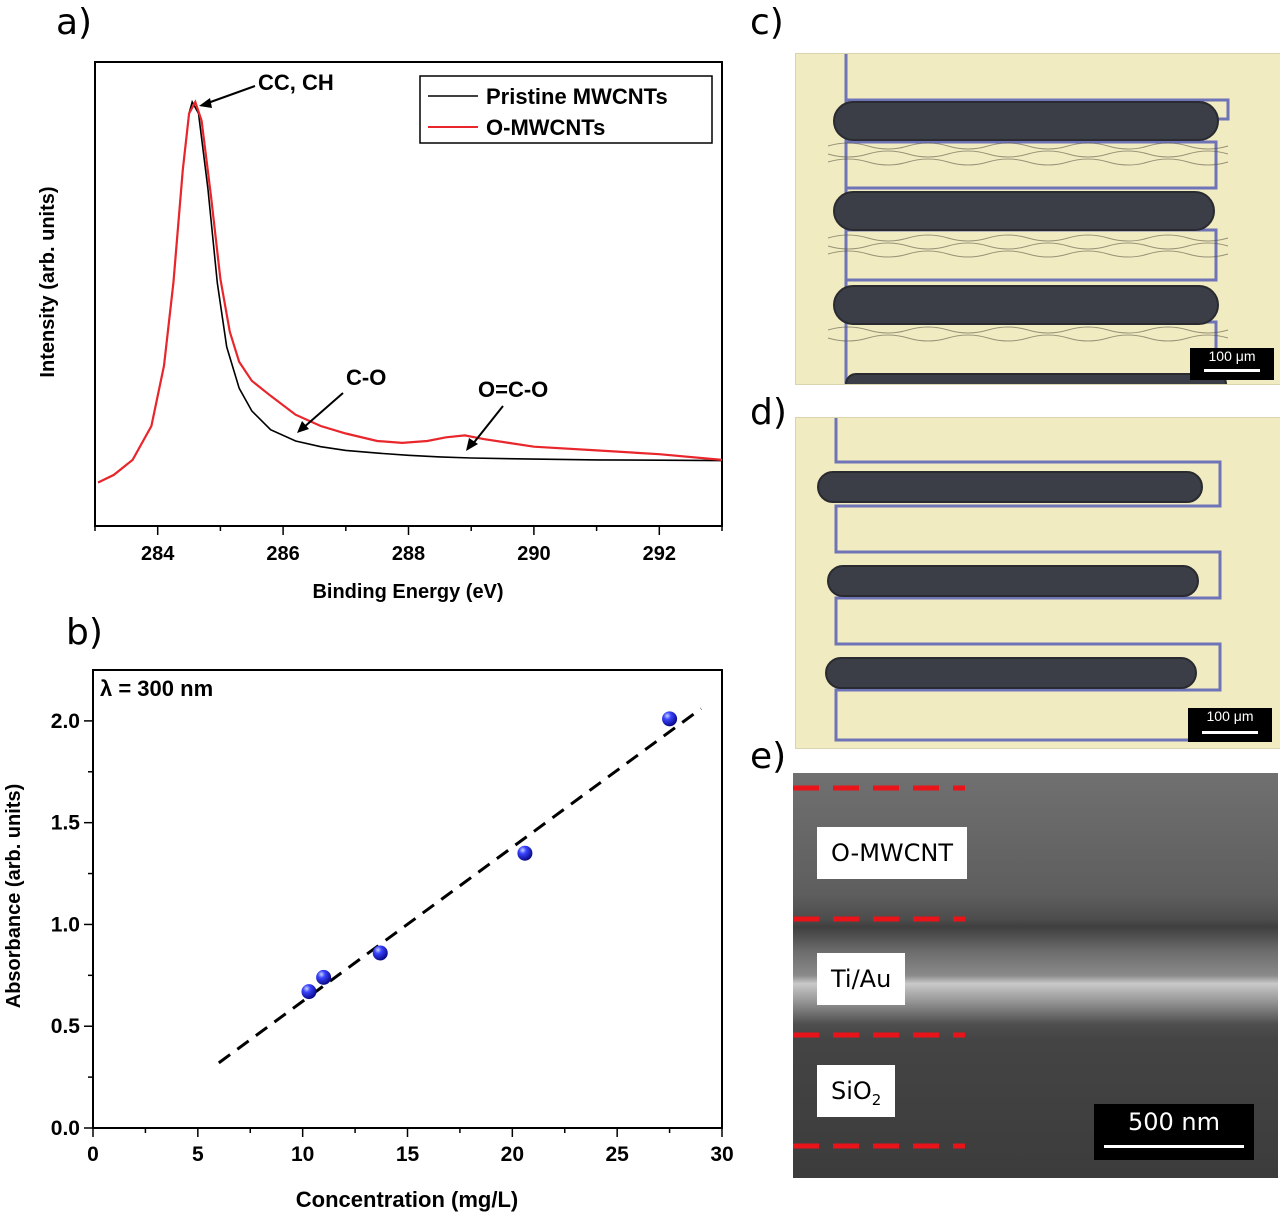 This screenshot has height=1214, width=1280. I want to click on annotation-o-c-o: O=C-O, so click(513, 389).